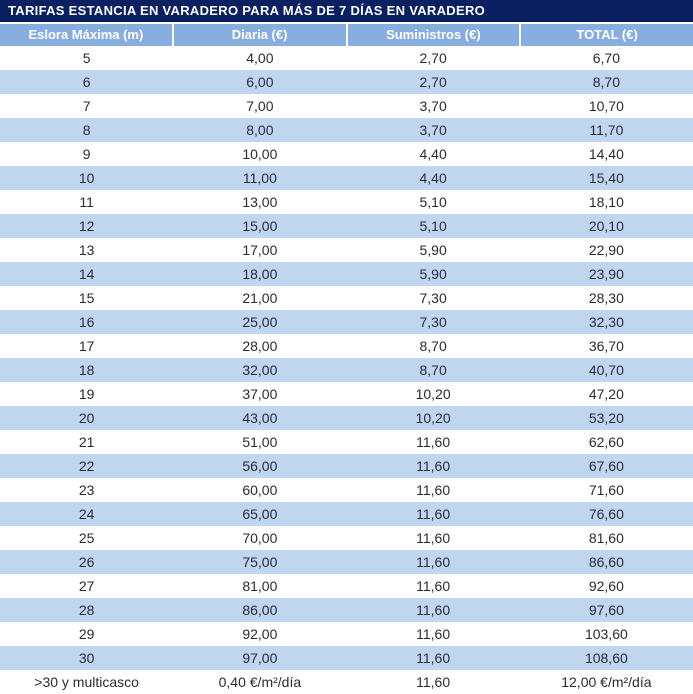 This screenshot has width=693, height=694. Describe the element at coordinates (606, 586) in the screenshot. I see `cell-total: 92,60` at that location.